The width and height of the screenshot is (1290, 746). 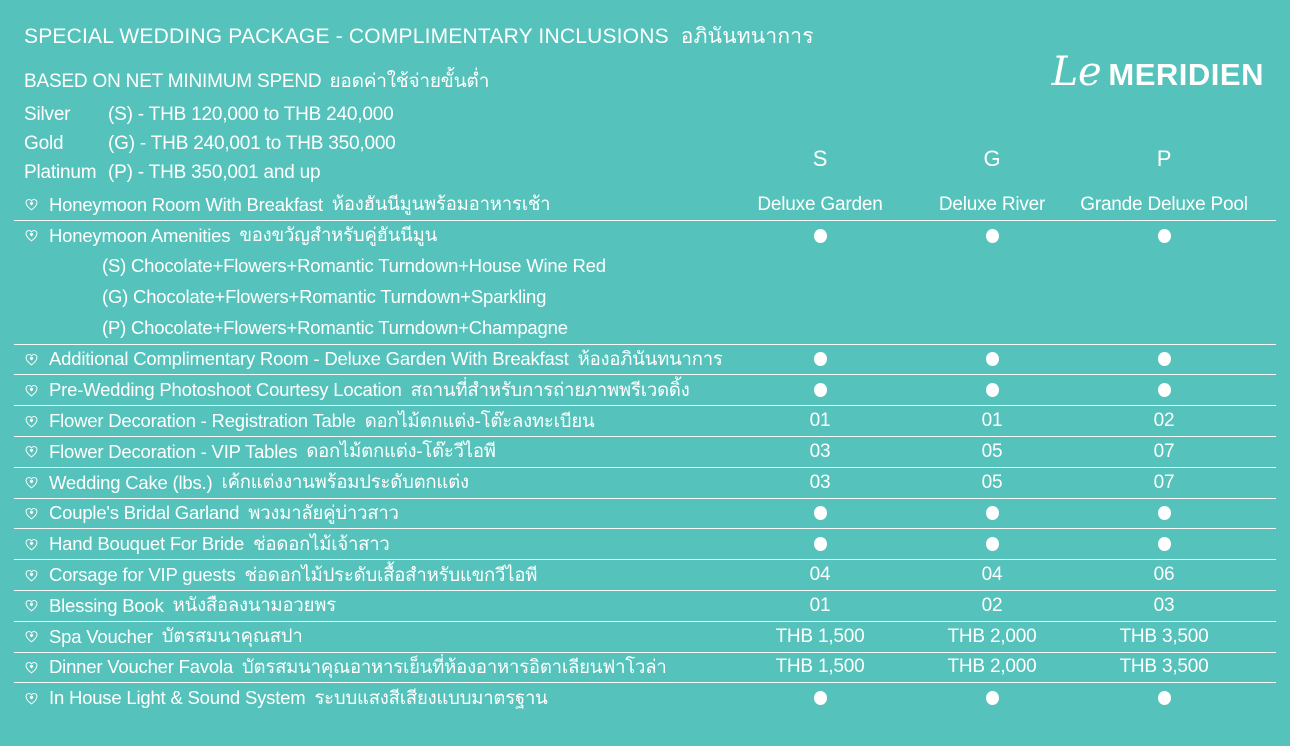 I want to click on row-value-cell-g: Deluxe River, so click(x=992, y=204).